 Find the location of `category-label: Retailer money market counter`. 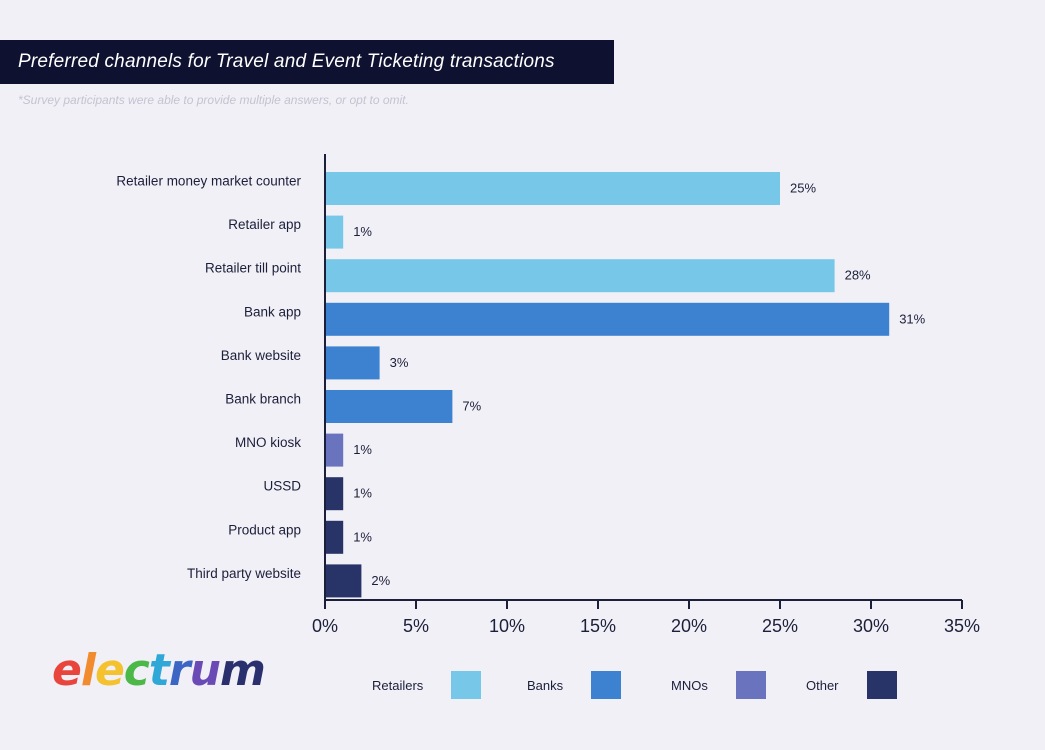

category-label: Retailer money market counter is located at coordinates (208, 181).